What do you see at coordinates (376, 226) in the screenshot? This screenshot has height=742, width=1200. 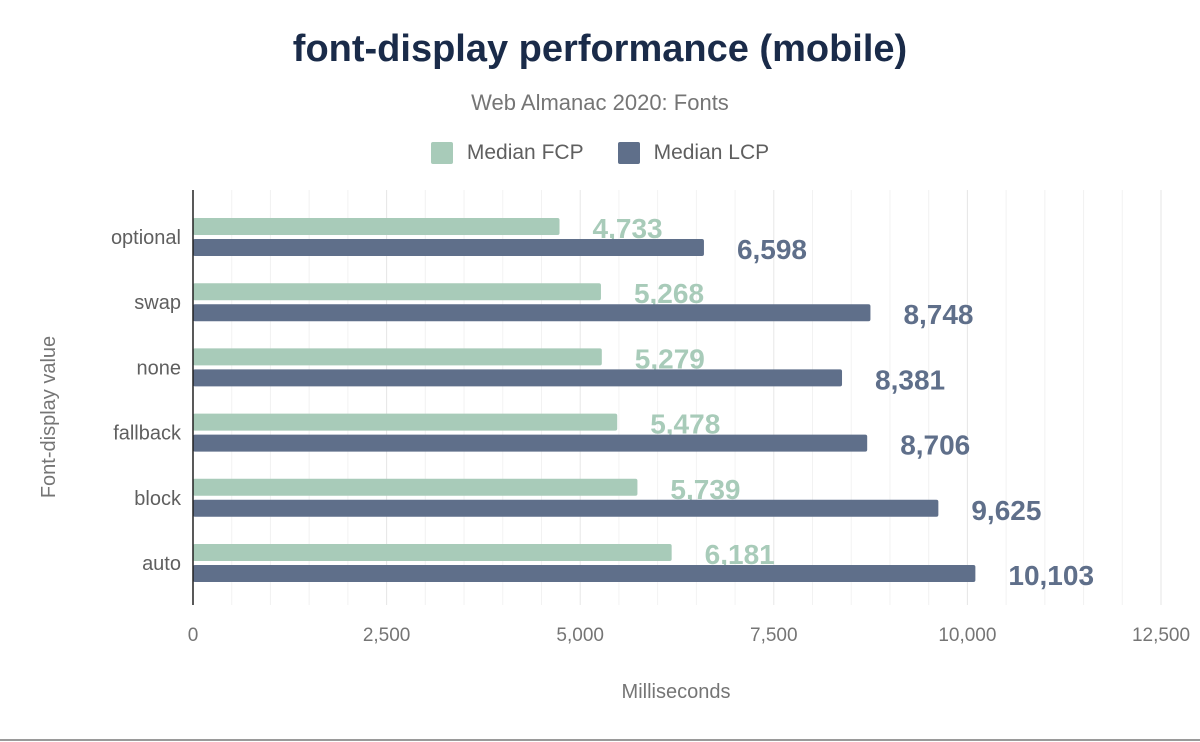 I see `fcp-bar-optional` at bounding box center [376, 226].